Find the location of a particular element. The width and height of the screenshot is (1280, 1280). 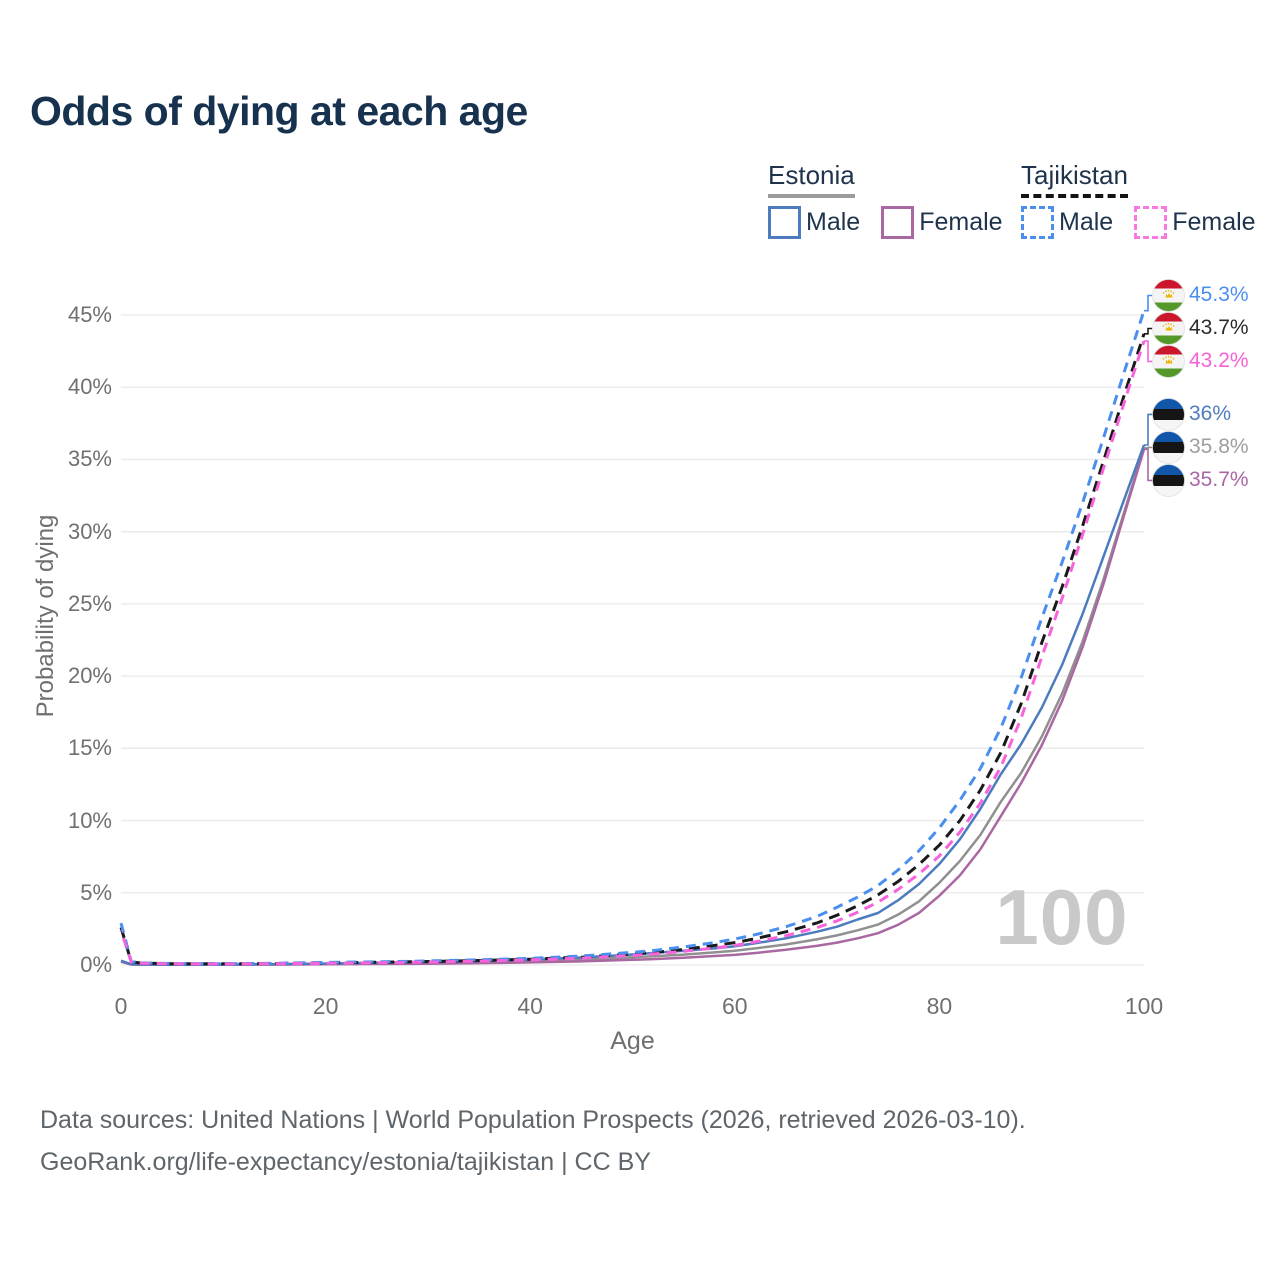

legend-item-tajikistan-female: Female is located at coordinates (1195, 222).